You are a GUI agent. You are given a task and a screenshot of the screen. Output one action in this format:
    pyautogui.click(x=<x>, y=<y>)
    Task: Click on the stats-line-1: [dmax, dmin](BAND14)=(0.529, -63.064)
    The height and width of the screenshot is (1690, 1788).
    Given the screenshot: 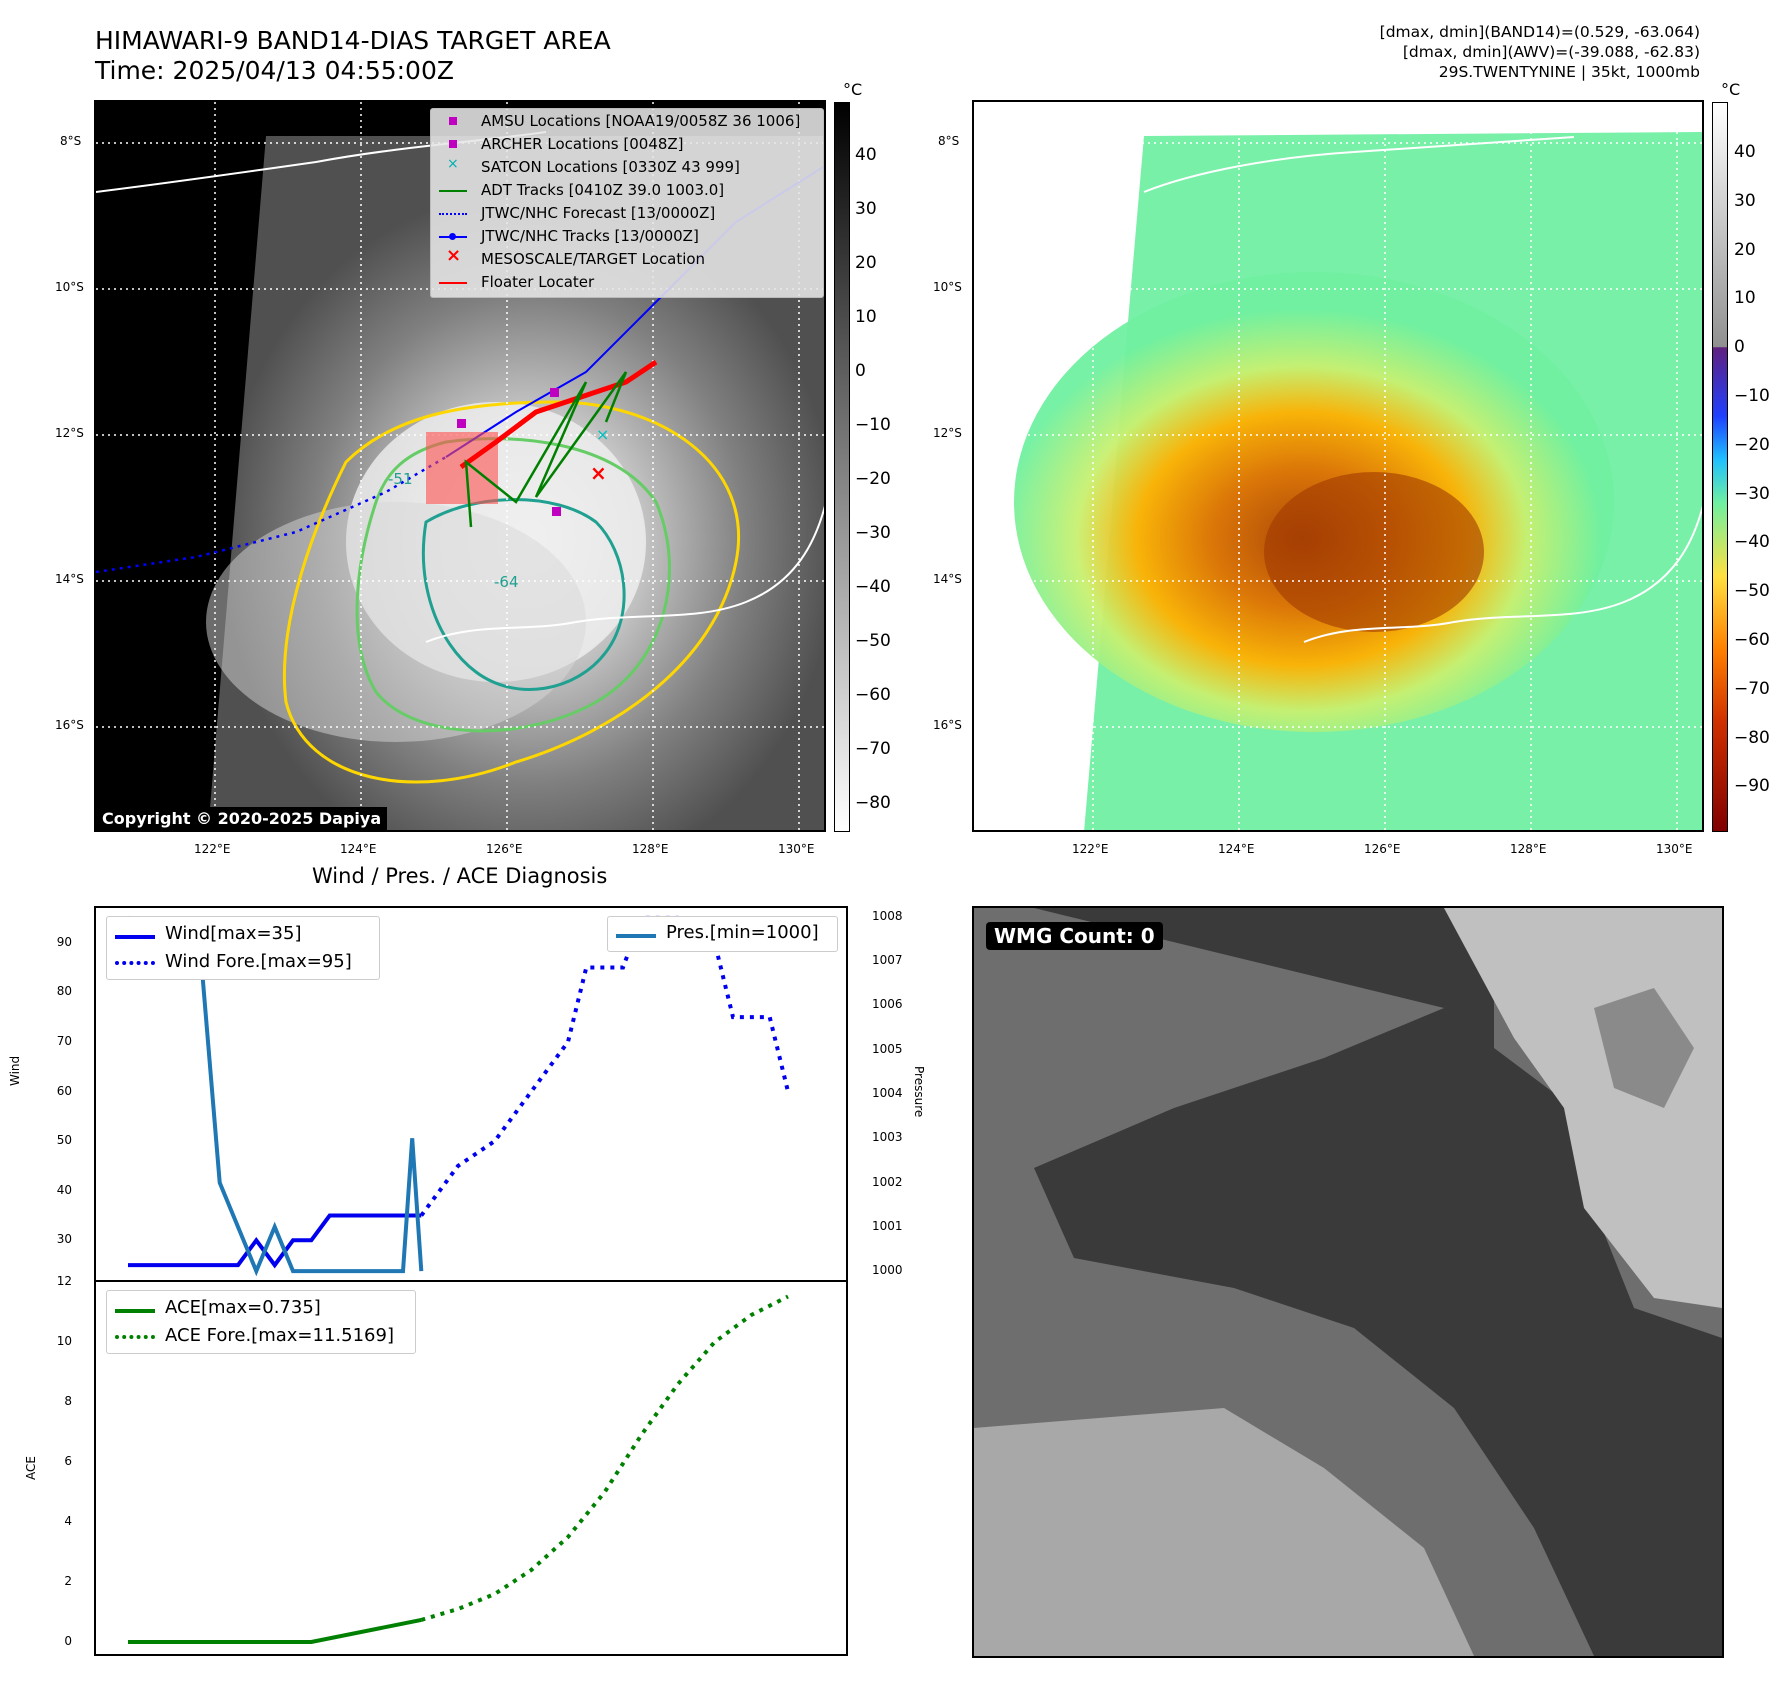 What is the action you would take?
    pyautogui.click(x=1539, y=32)
    